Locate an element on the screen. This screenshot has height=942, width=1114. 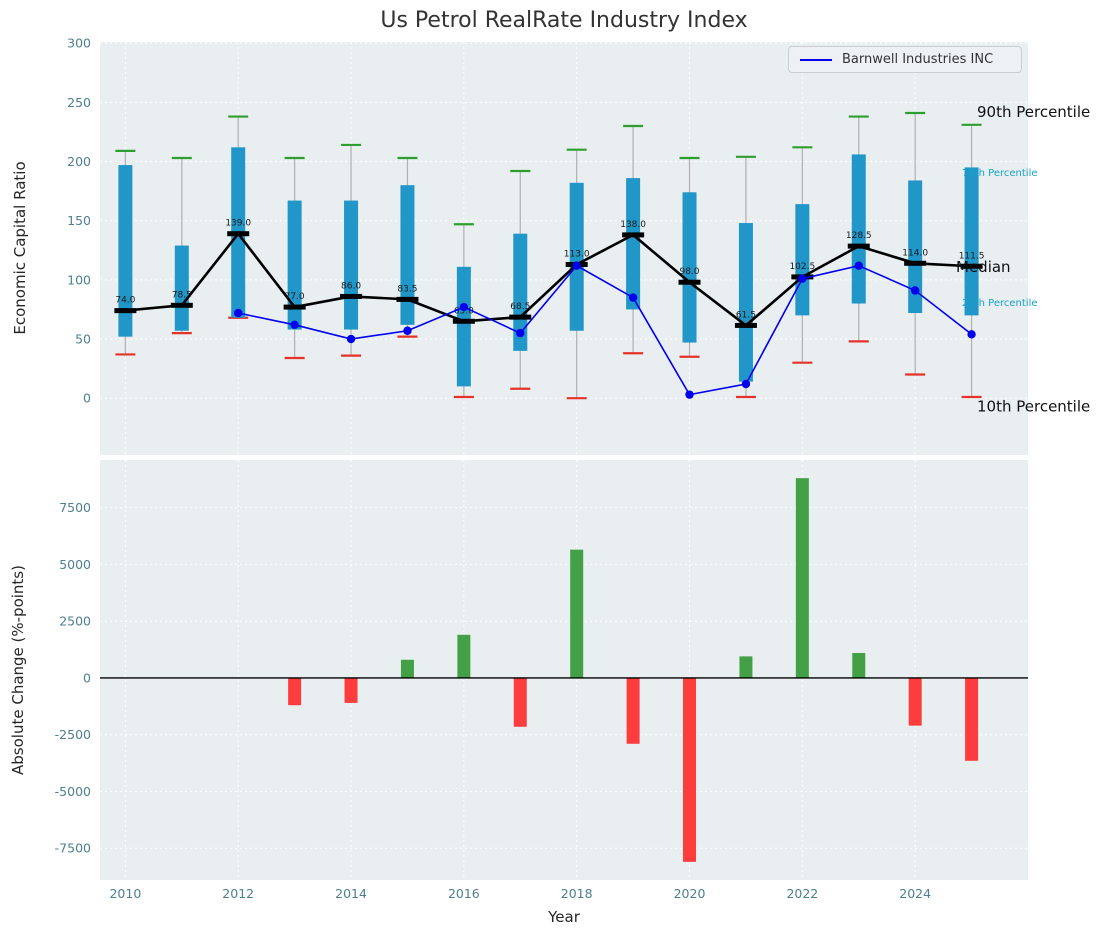
svg-text: 2012 is located at coordinates (238, 893).